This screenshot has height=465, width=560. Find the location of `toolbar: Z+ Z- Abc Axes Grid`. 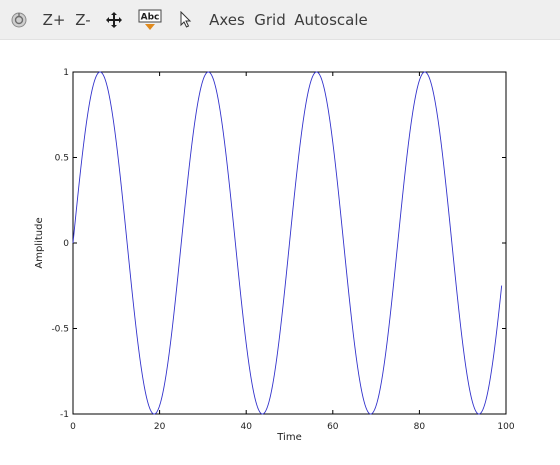

toolbar: Z+ Z- Abc Axes Grid is located at coordinates (280, 20).